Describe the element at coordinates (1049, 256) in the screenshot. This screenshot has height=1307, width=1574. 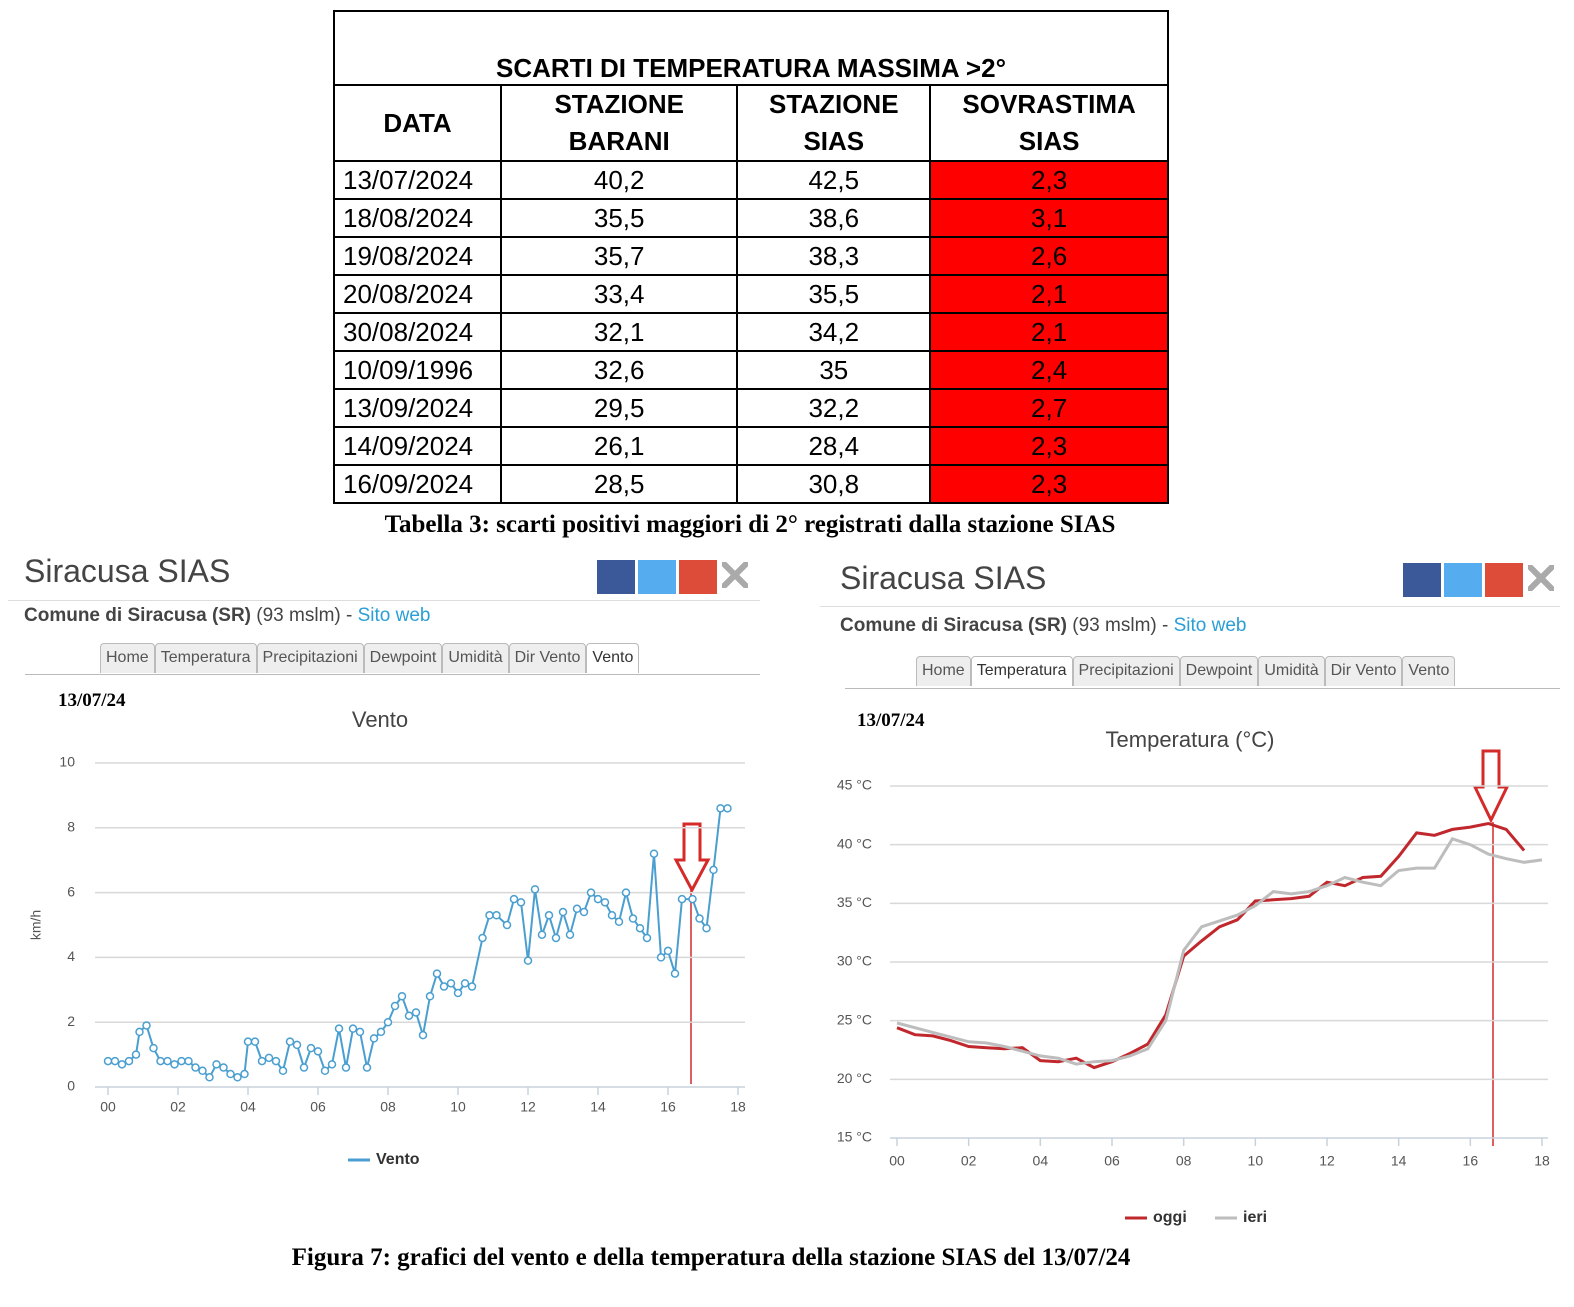
I see `table-cell: 2,6` at that location.